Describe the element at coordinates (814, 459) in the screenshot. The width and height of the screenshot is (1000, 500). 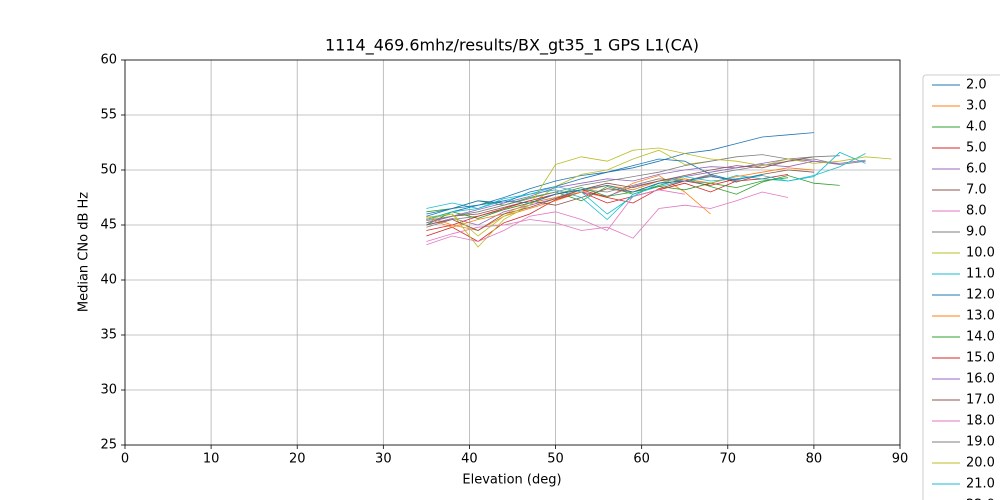
I see `x-tick-label: 80` at that location.